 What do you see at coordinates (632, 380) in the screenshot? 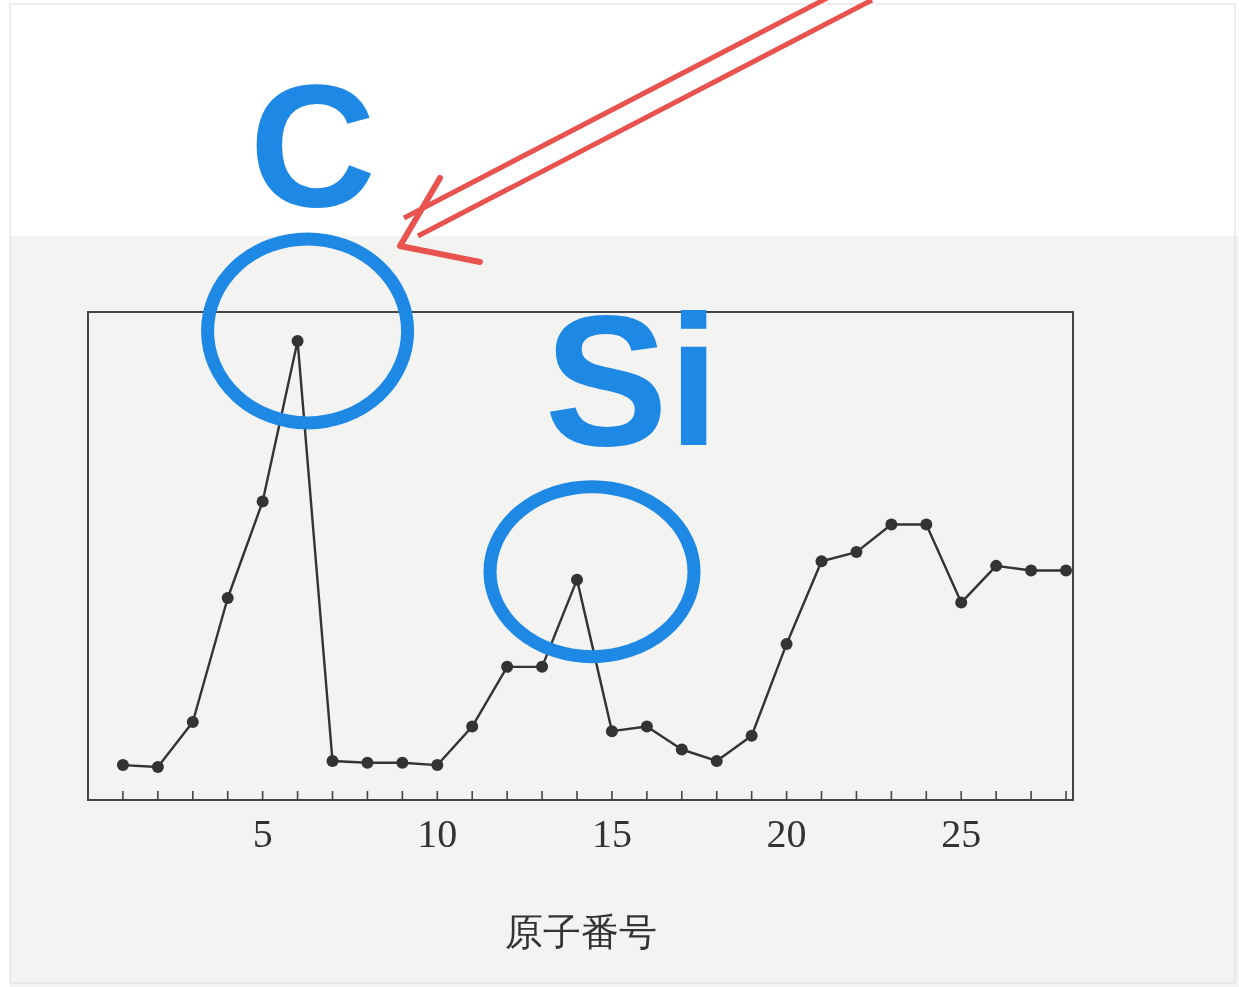
I see `annotation: Si` at bounding box center [632, 380].